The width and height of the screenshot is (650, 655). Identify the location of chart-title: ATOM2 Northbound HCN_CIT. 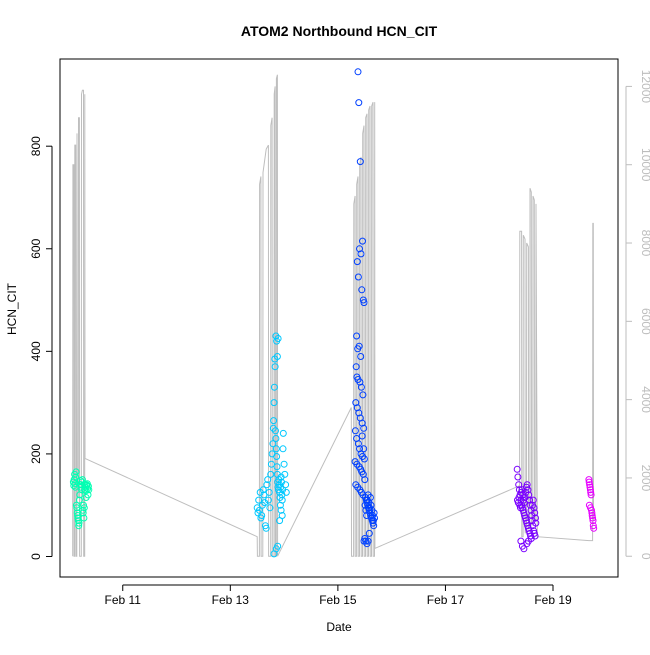
(339, 31).